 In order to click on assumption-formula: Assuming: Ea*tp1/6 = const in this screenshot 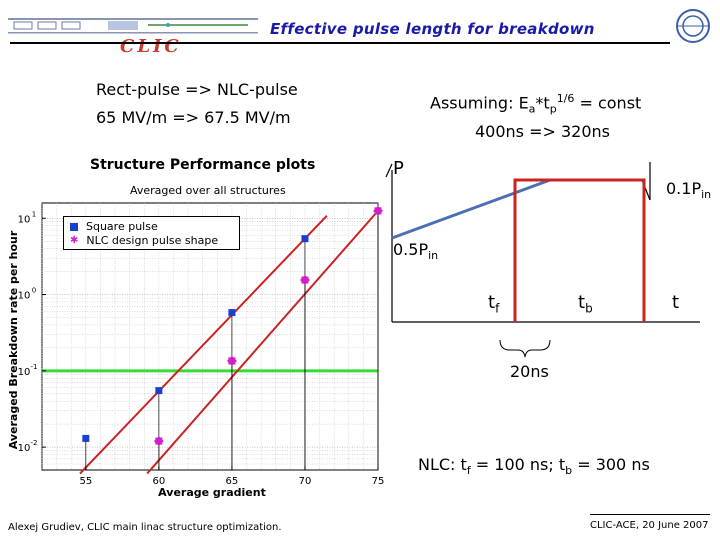, I will do `click(535, 104)`.